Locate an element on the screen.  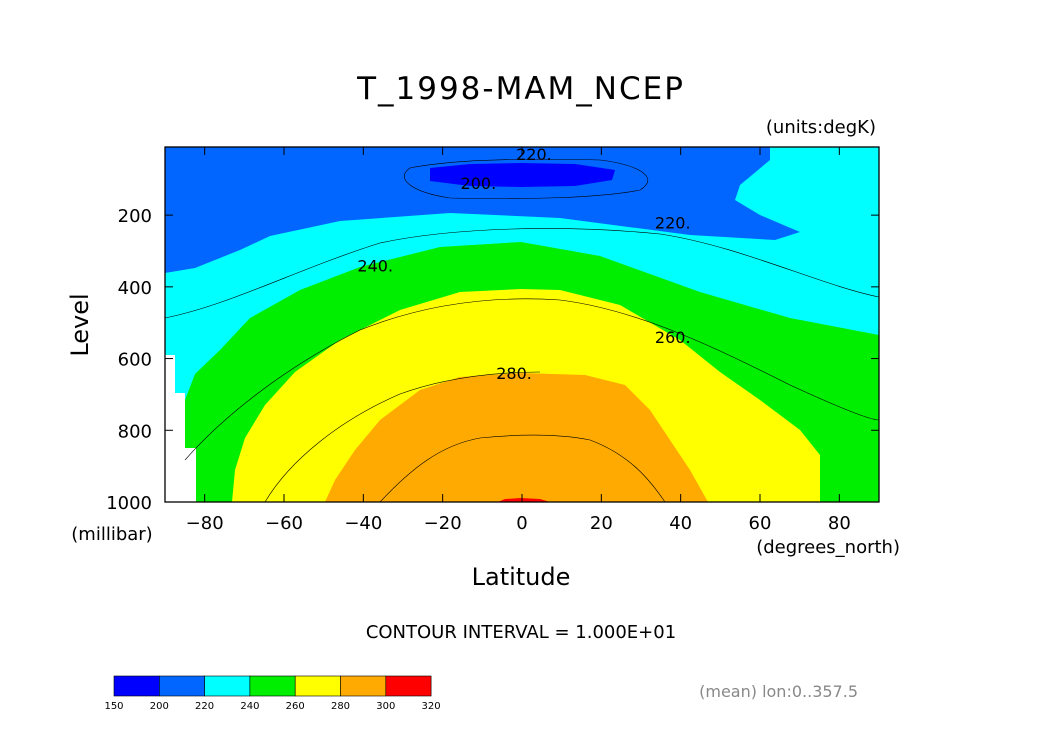
x-tick-label: 80 is located at coordinates (839, 523).